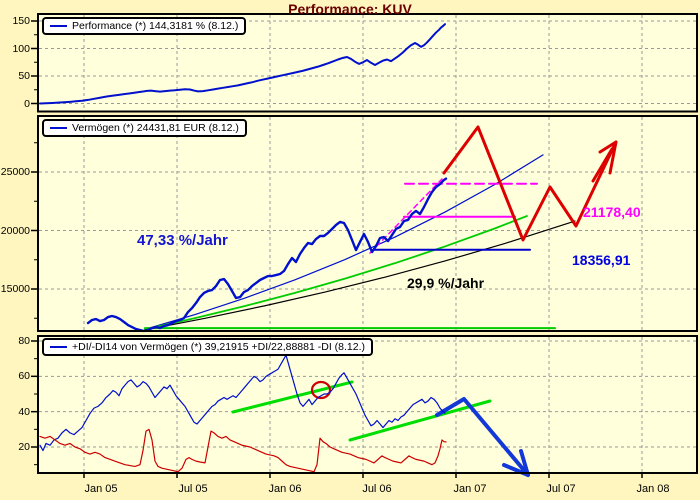  I want to click on green-trend-a, so click(292, 397).